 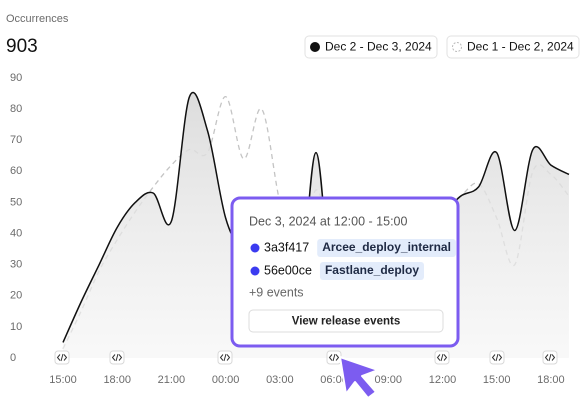 I want to click on x-tick-label: 09:00, so click(x=388, y=380).